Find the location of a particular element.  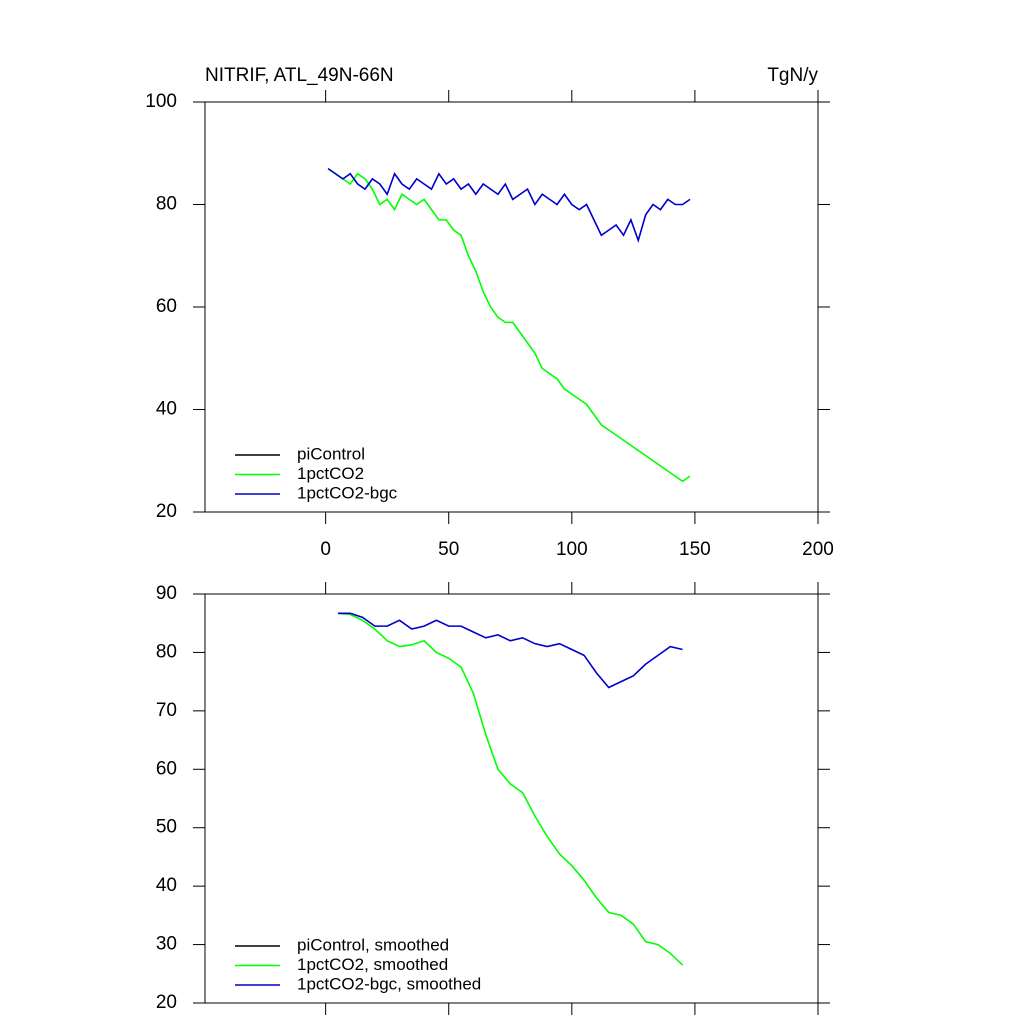

x-tick-label: 150 is located at coordinates (695, 549).